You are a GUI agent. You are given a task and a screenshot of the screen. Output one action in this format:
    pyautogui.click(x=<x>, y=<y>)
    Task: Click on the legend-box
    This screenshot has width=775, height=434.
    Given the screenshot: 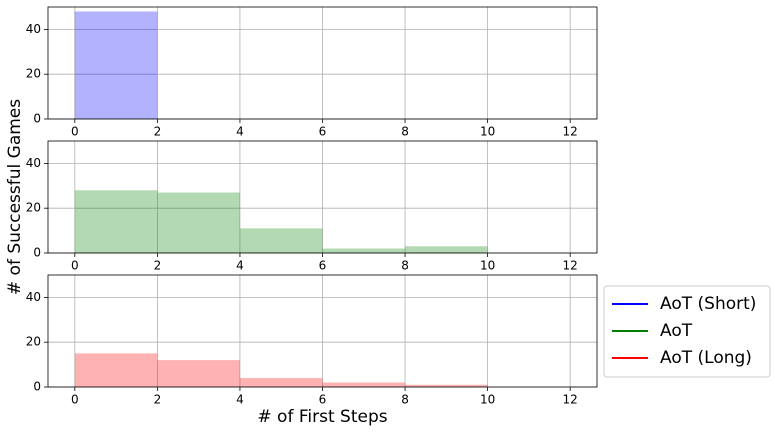 What is the action you would take?
    pyautogui.click(x=687, y=331)
    